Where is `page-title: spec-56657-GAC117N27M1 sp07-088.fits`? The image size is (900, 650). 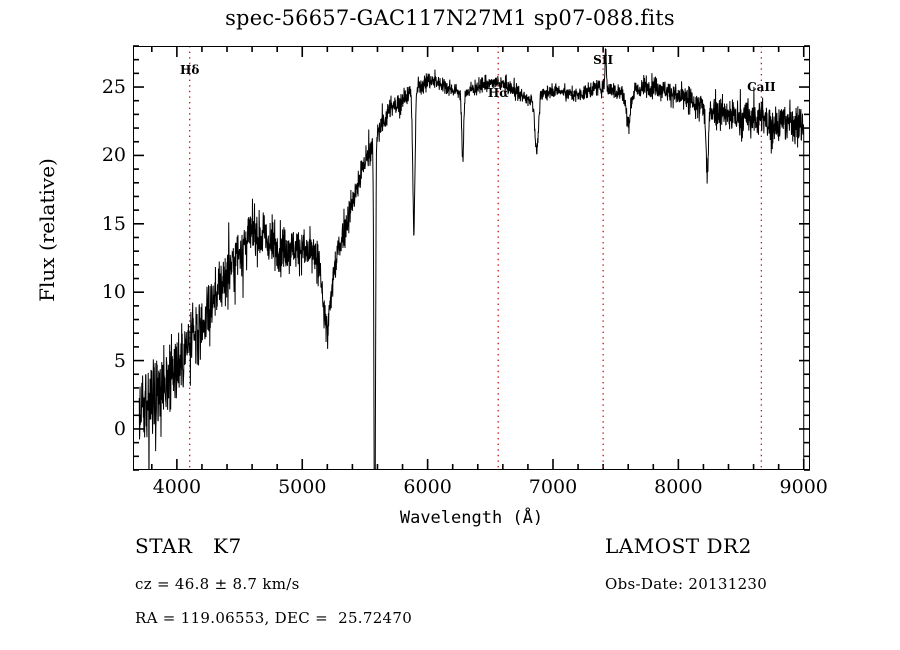
page-title: spec-56657-GAC117N27M1 sp07-088.fits is located at coordinates (450, 18).